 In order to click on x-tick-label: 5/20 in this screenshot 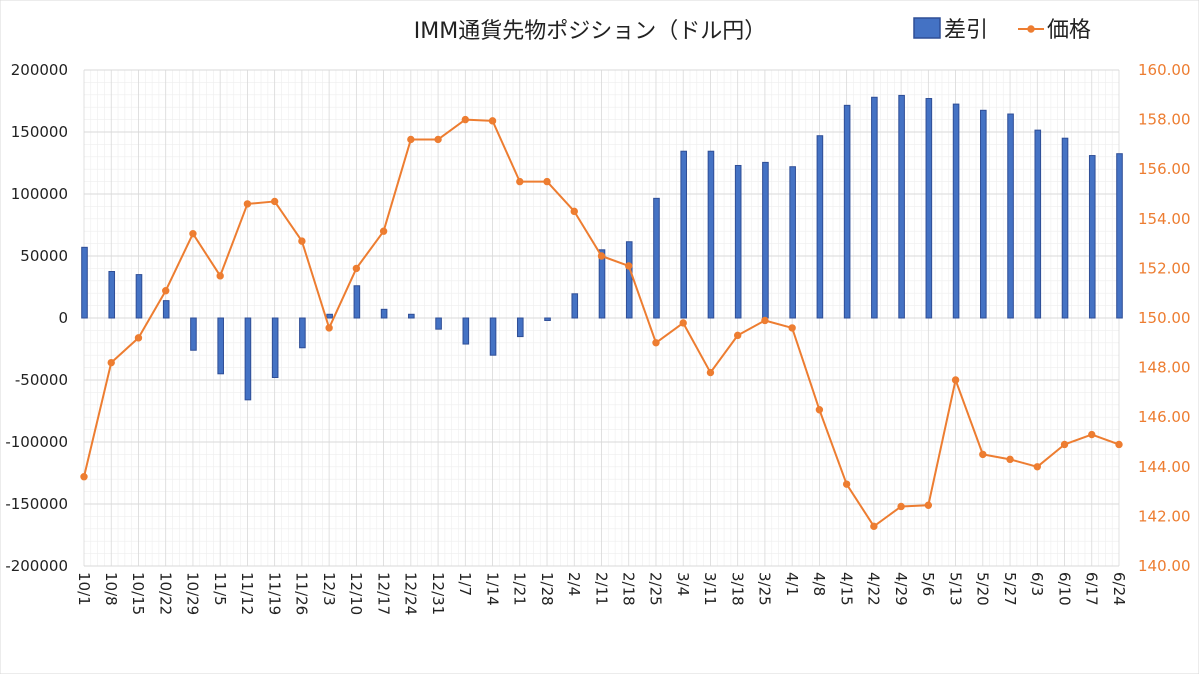, I will do `click(983, 589)`.